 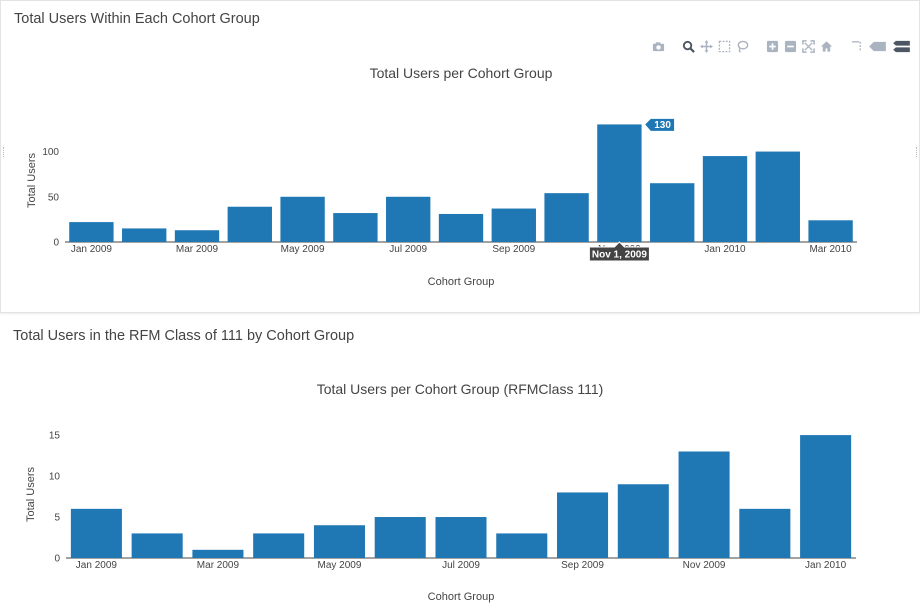 I want to click on autoscale-icon, so click(x=808, y=46).